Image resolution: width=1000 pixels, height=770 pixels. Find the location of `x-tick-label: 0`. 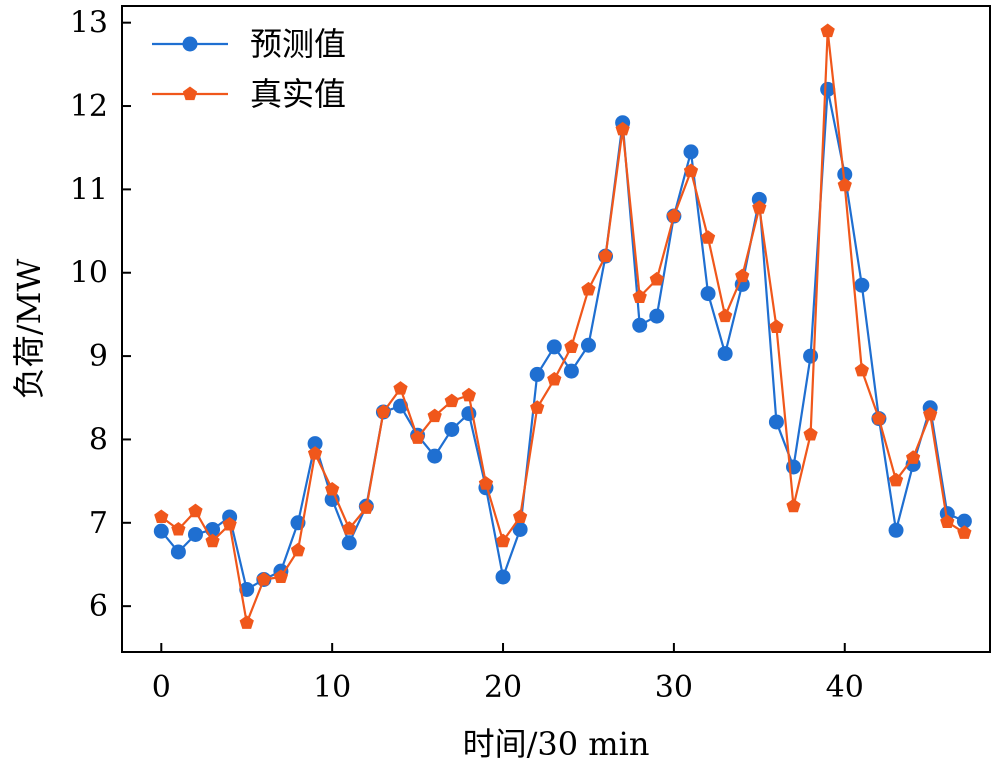

x-tick-label: 0 is located at coordinates (161, 687).